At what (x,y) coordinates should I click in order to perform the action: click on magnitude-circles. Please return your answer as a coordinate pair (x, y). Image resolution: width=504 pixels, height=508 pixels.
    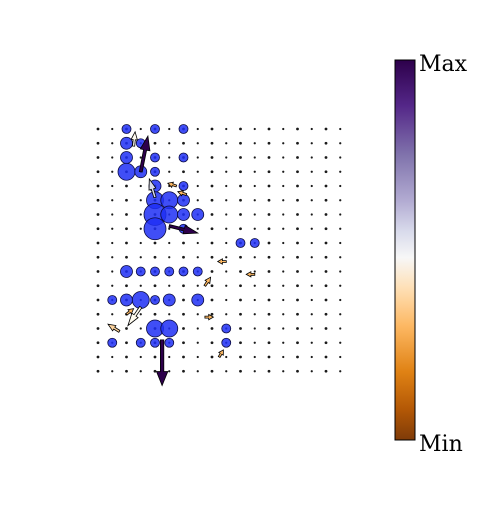
    Looking at the image, I should click on (183, 236).